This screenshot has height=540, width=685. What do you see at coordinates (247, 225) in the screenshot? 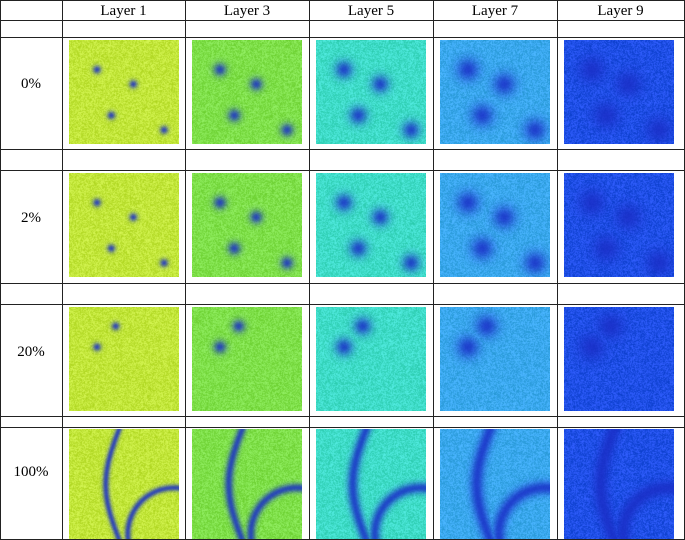
I see `heatmap-tile-row2-col2` at bounding box center [247, 225].